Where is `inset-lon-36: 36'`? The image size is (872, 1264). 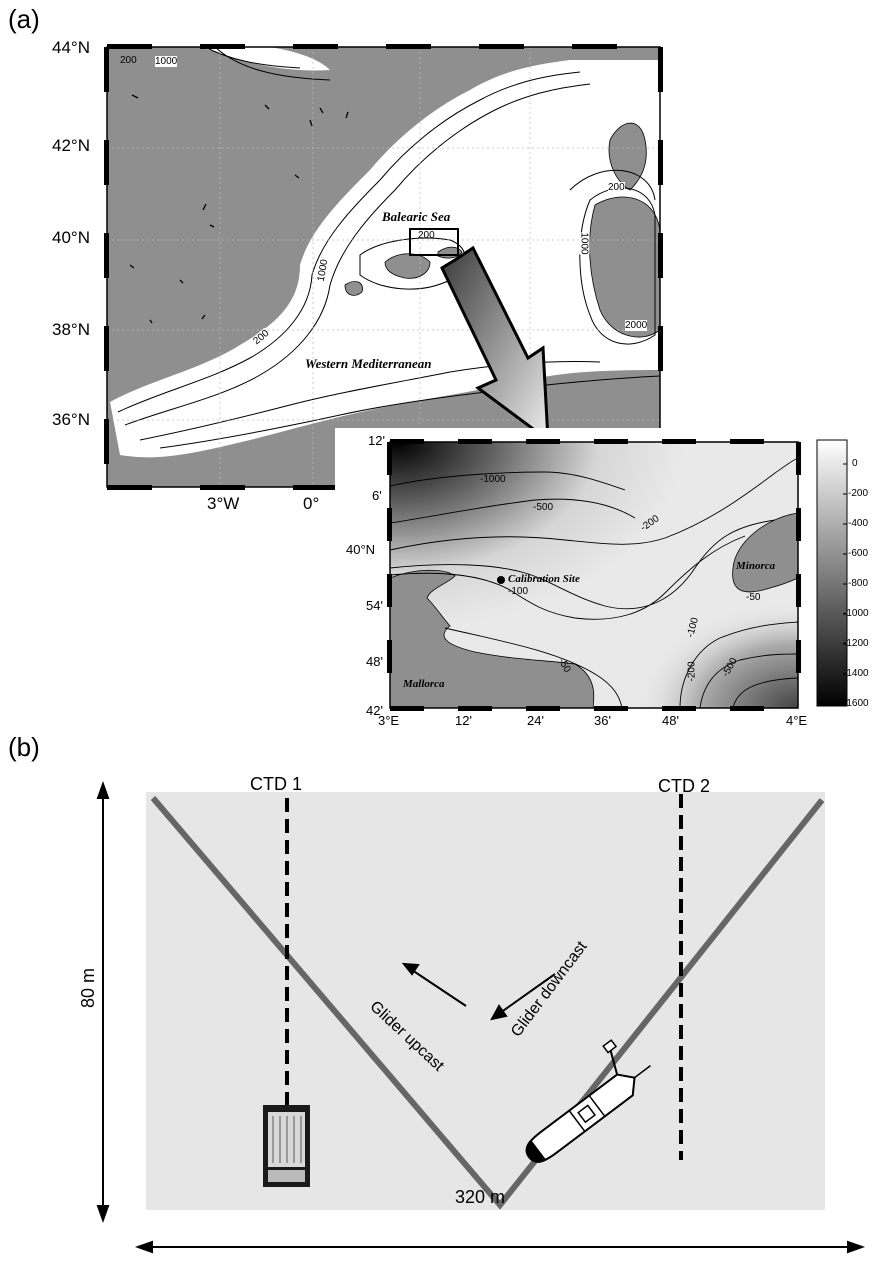
inset-lon-36: 36' is located at coordinates (602, 720).